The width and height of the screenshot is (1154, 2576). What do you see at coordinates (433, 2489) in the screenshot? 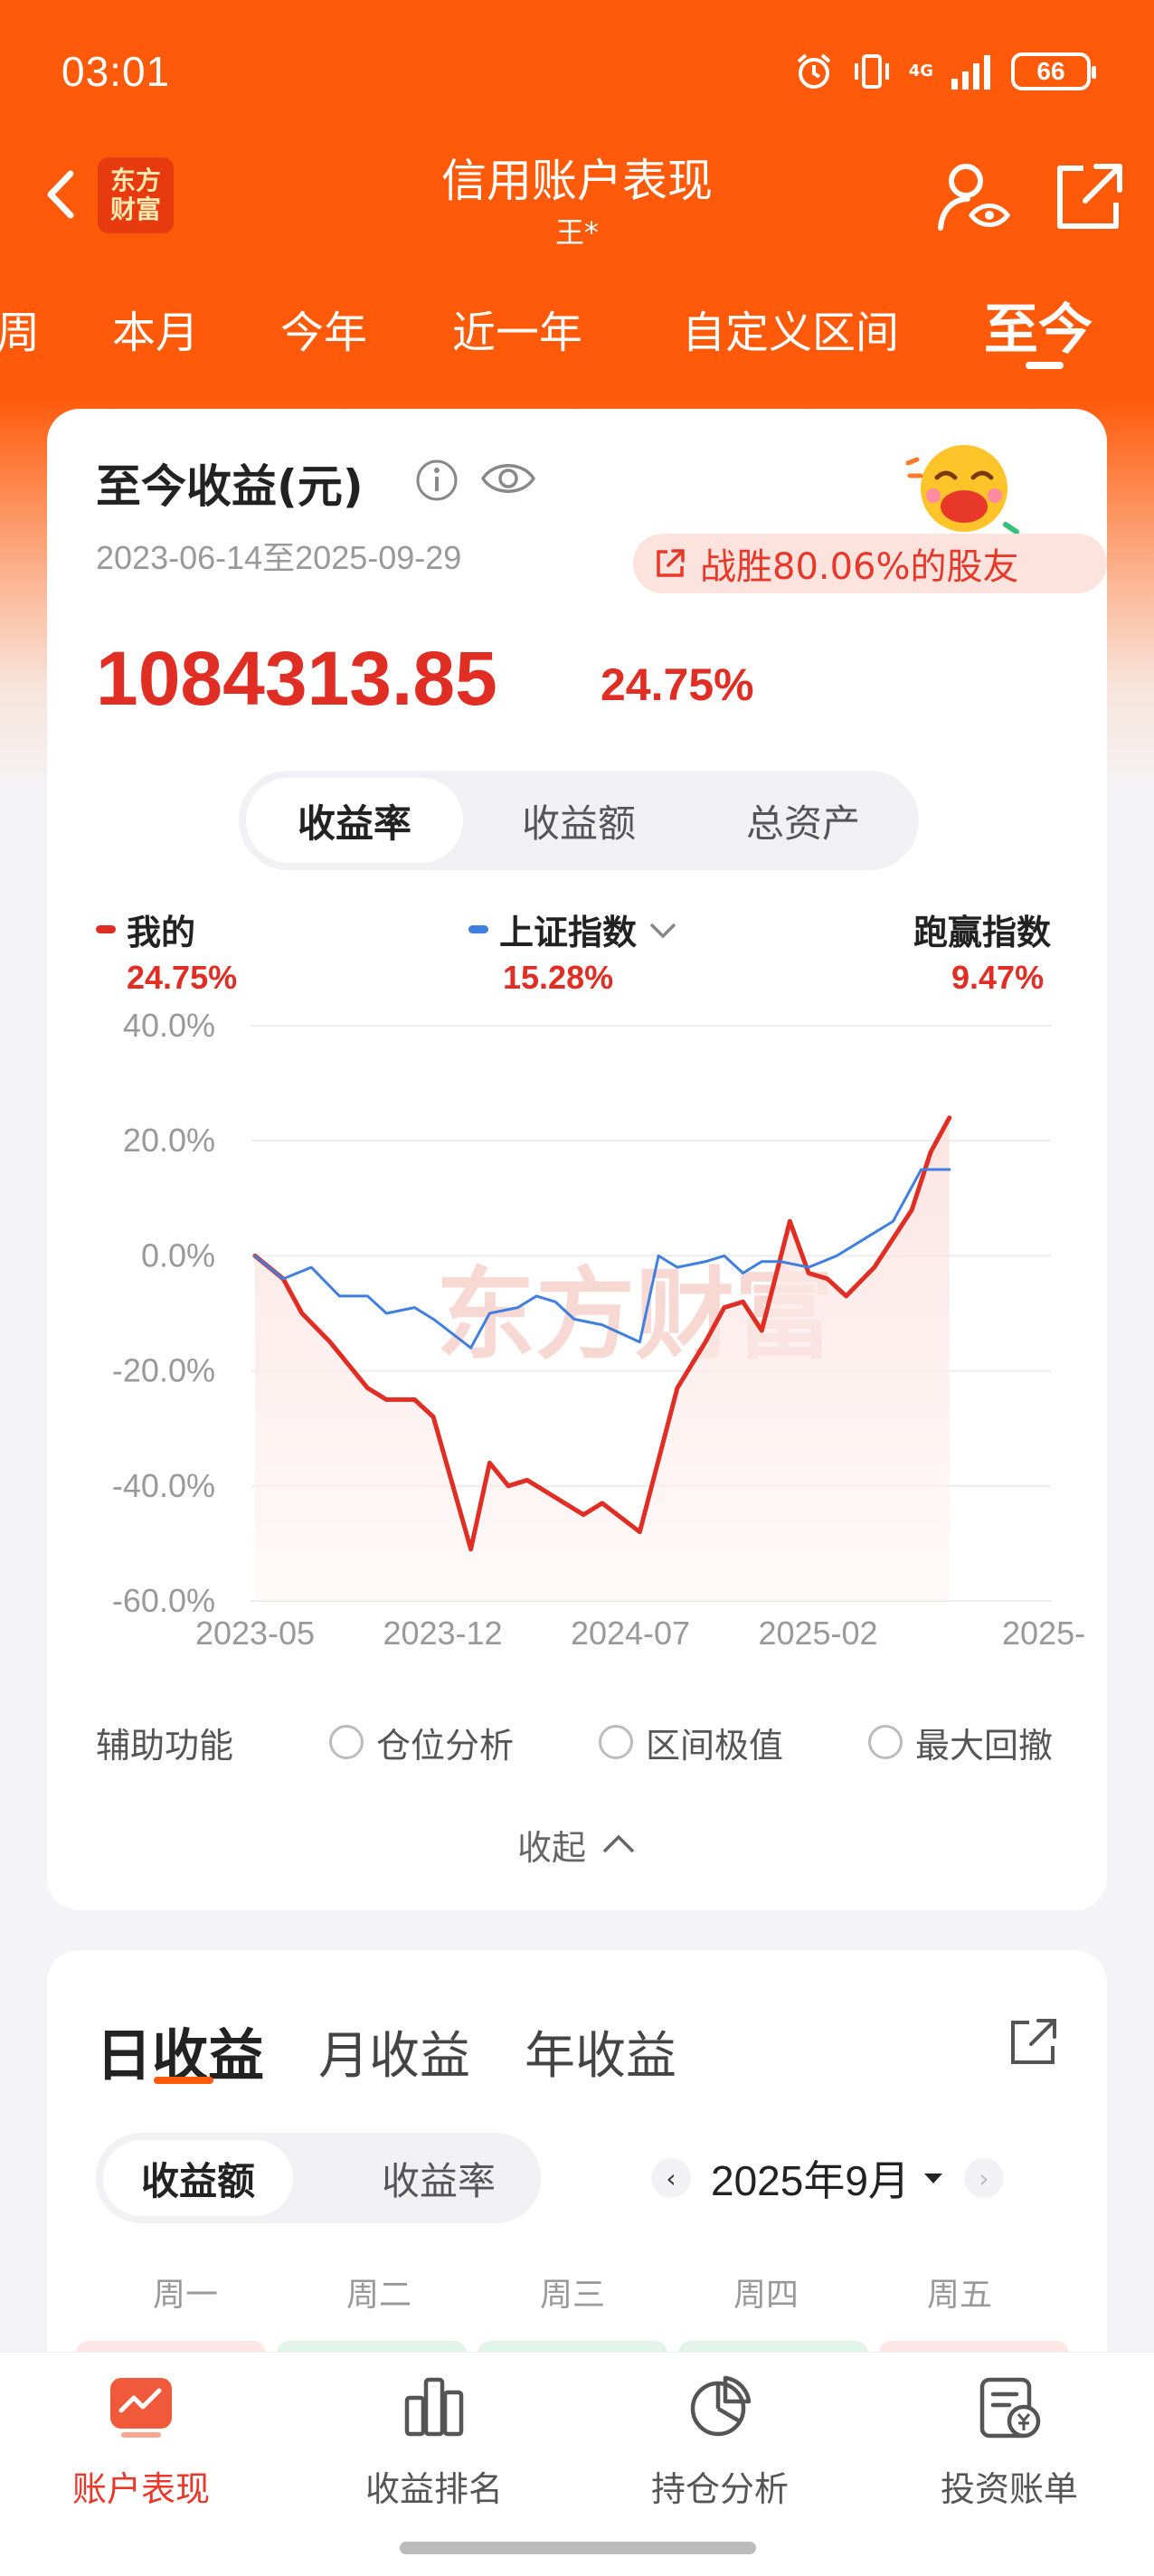
I see `tabbar-label: 收益排名` at bounding box center [433, 2489].